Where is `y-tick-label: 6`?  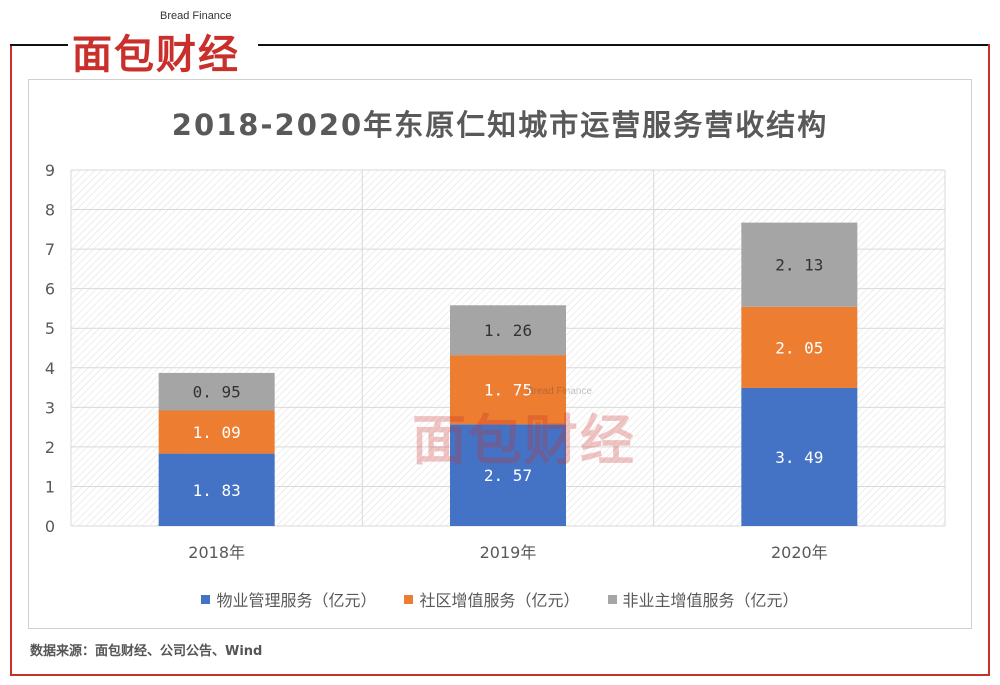 y-tick-label: 6 is located at coordinates (50, 289).